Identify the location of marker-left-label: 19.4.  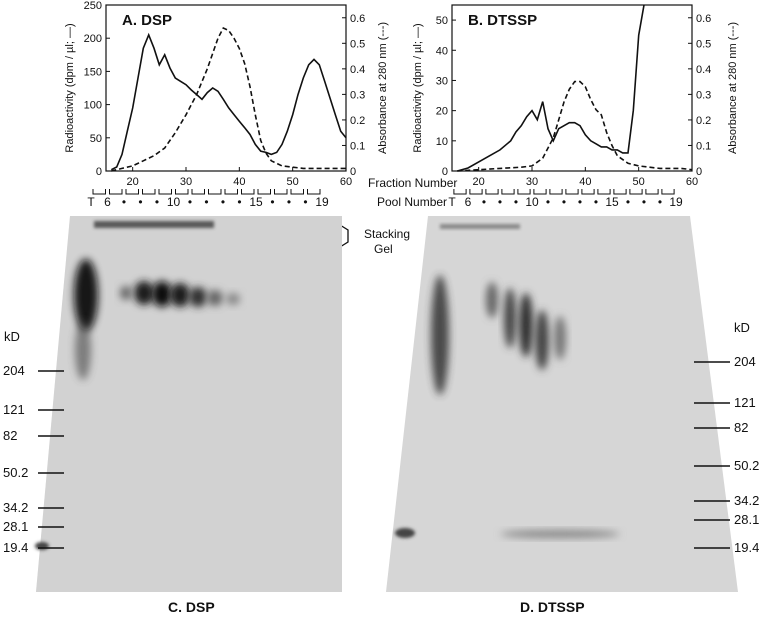
(15, 547).